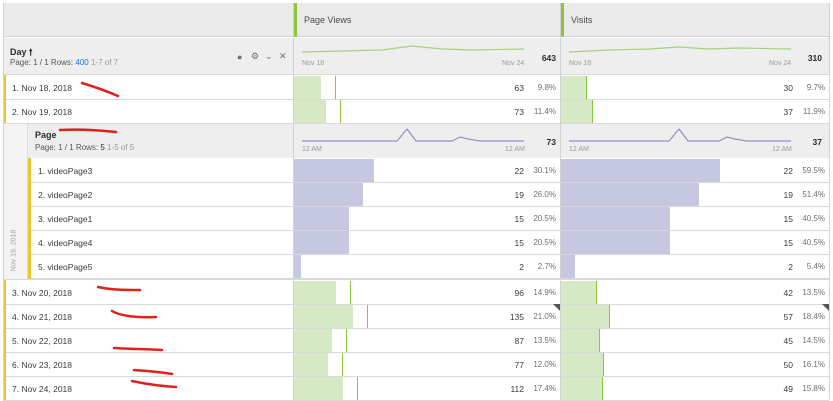  What do you see at coordinates (42, 389) in the screenshot?
I see `day-row-label: 7. Nov 24, 2018` at bounding box center [42, 389].